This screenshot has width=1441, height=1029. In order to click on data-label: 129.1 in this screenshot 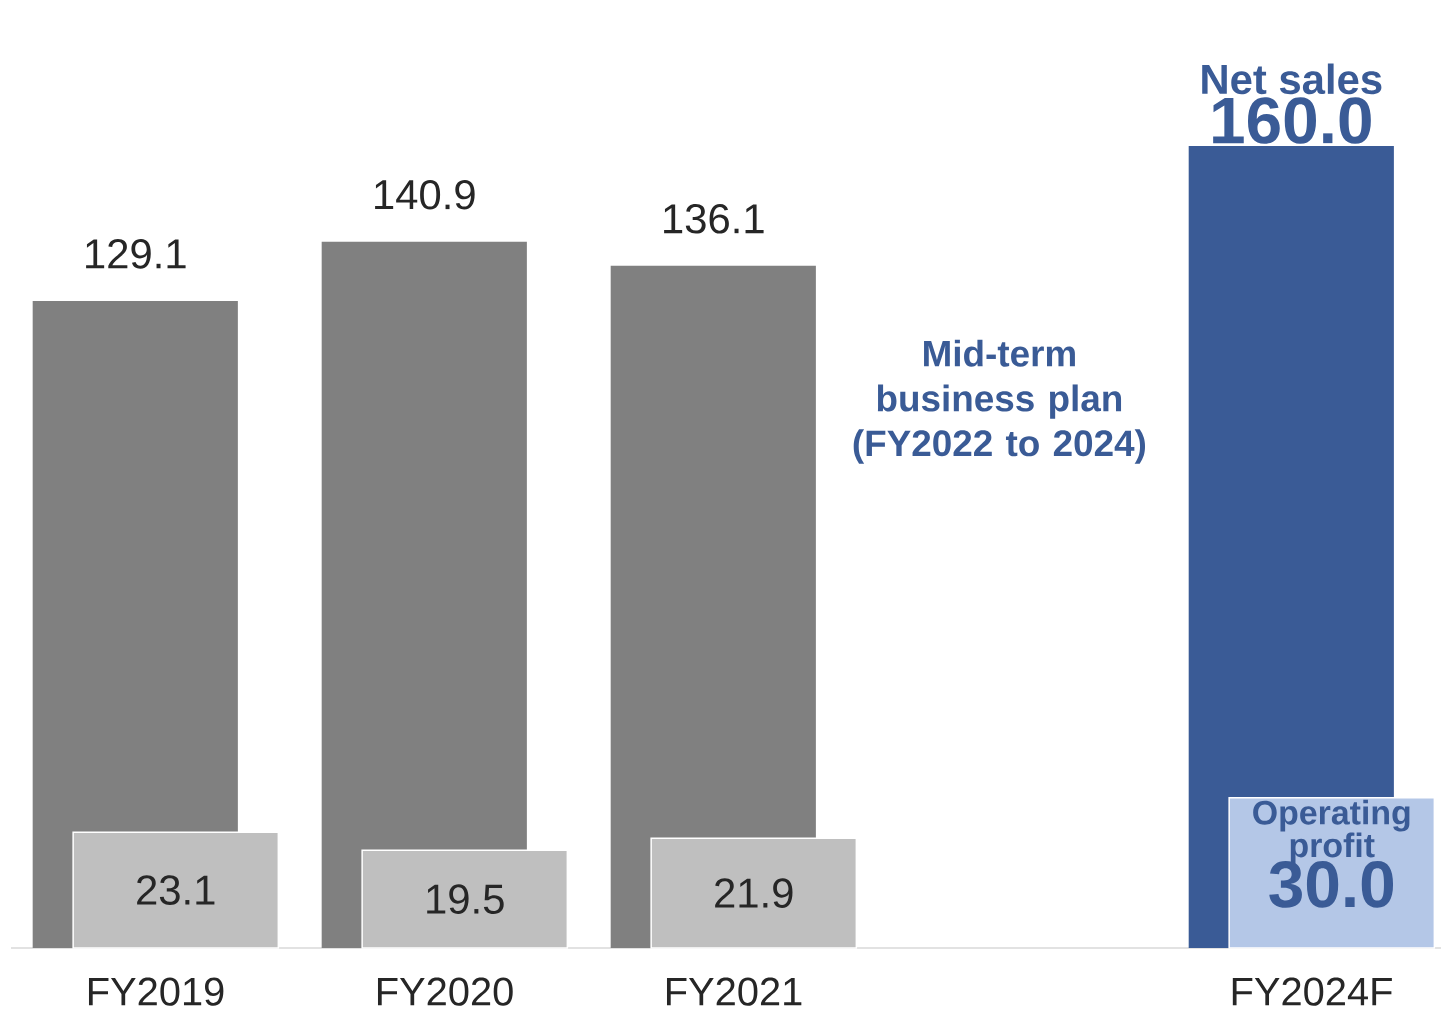, I will do `click(136, 254)`.